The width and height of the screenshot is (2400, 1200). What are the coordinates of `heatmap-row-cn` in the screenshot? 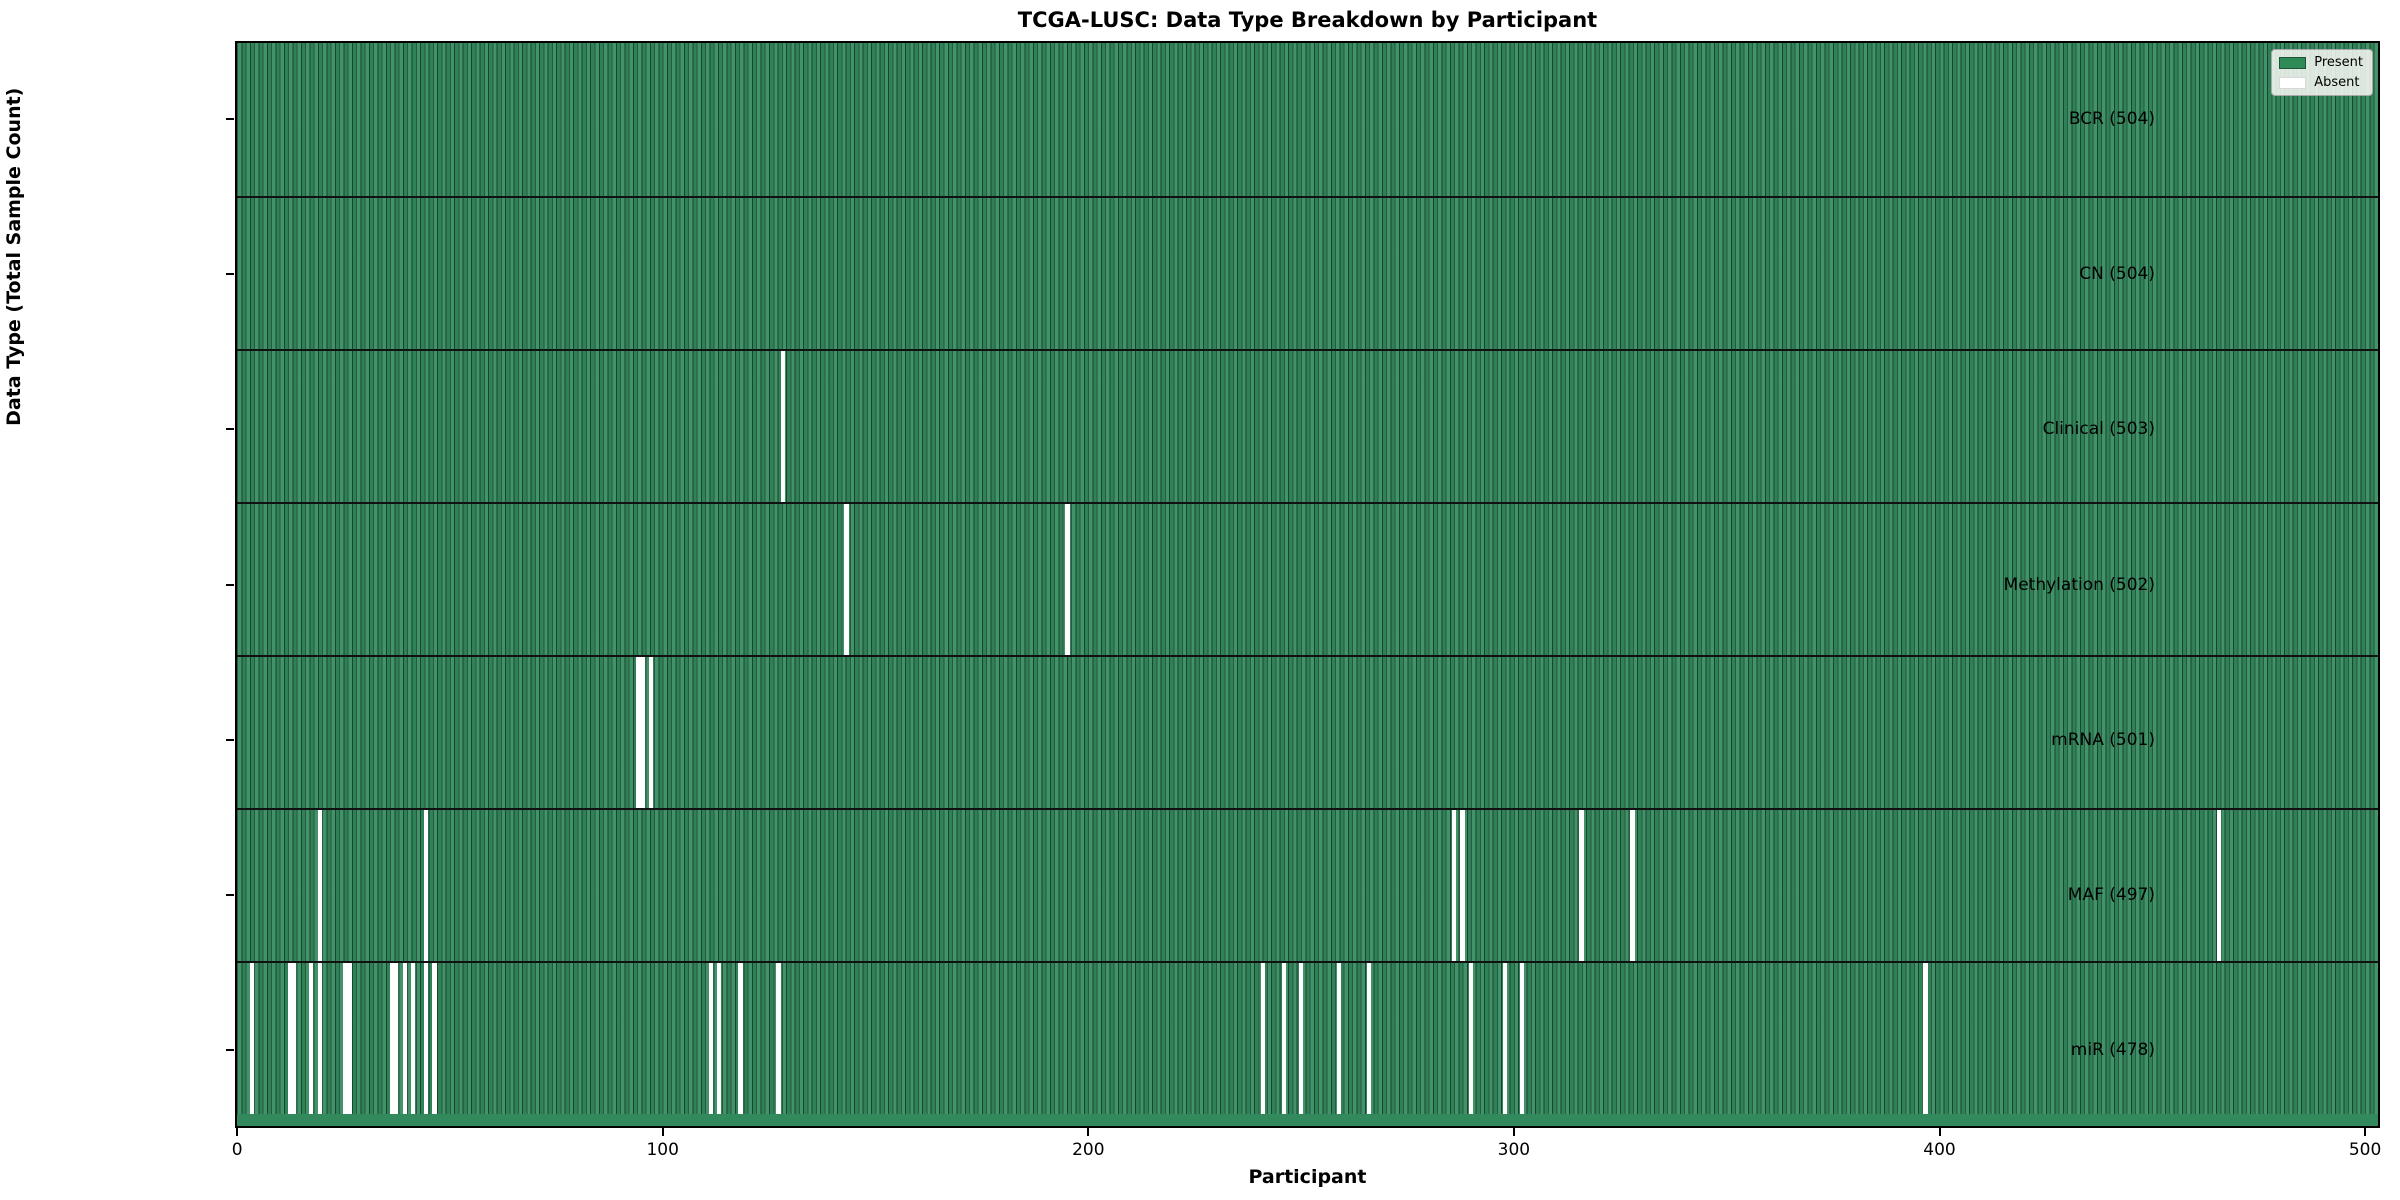 It's located at (1307, 272).